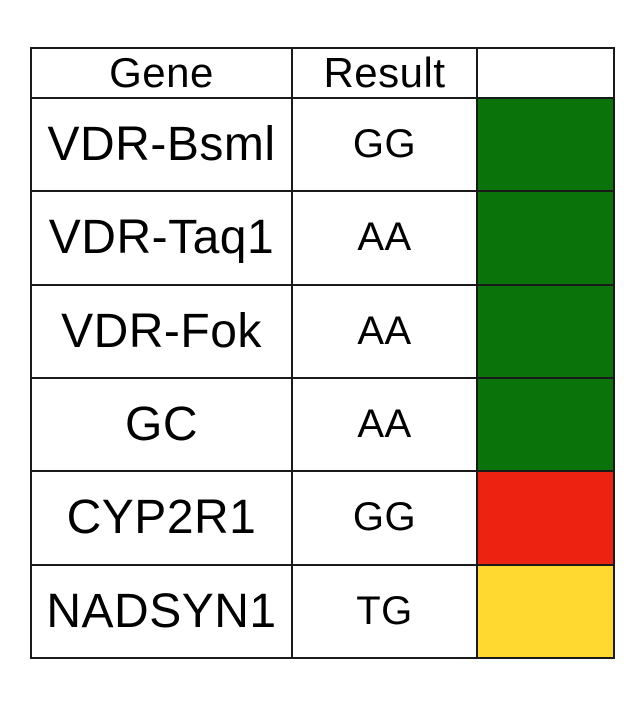  What do you see at coordinates (161, 73) in the screenshot?
I see `column-header-gene: Gene` at bounding box center [161, 73].